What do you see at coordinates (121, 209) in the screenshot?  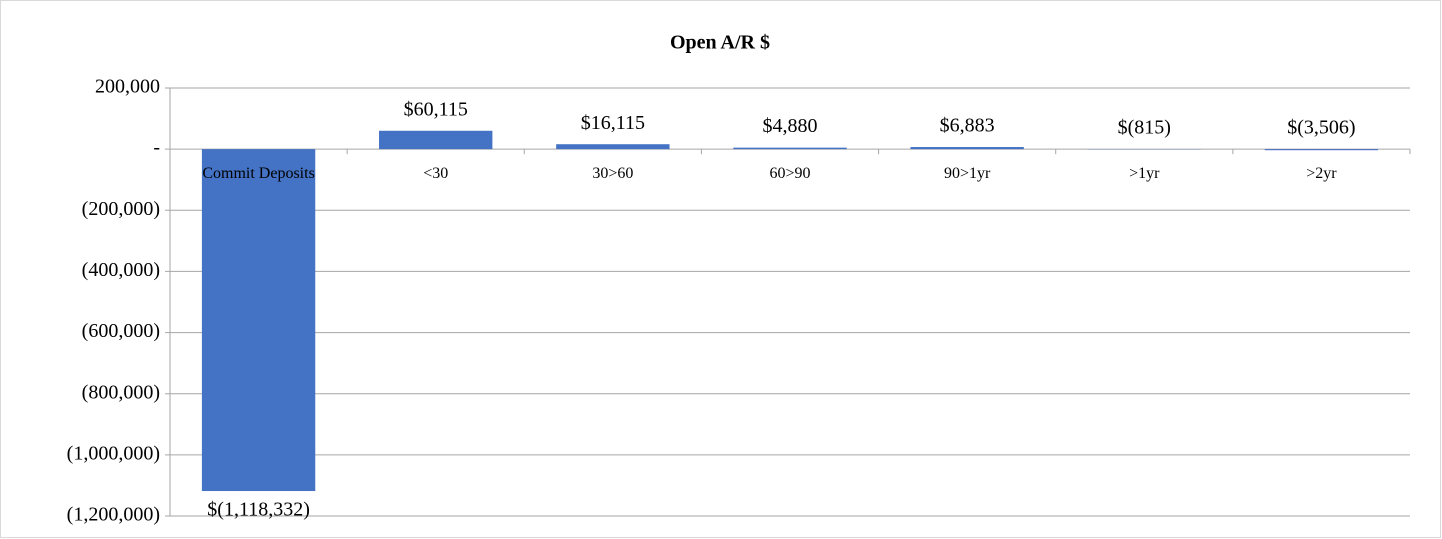 I see `y-tick-label: (200,000)` at bounding box center [121, 209].